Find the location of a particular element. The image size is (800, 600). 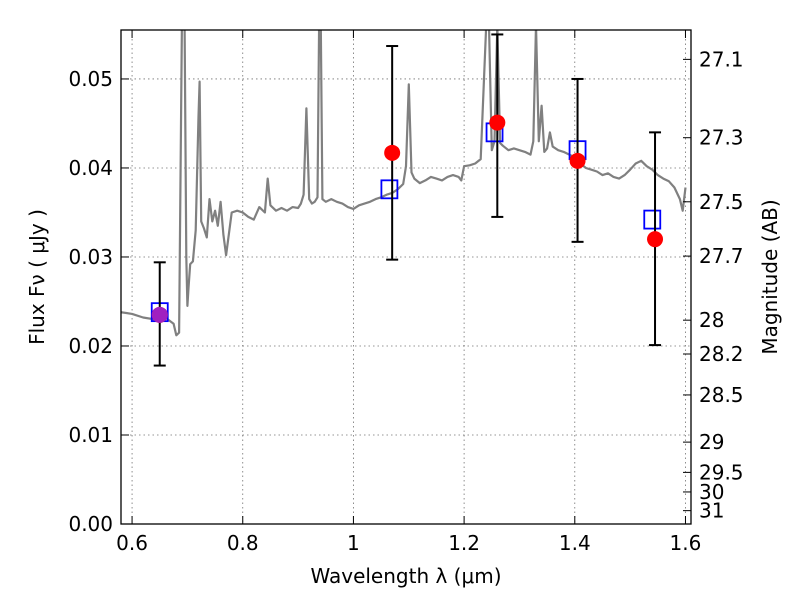

x-tick-label: 0.8 is located at coordinates (243, 543).